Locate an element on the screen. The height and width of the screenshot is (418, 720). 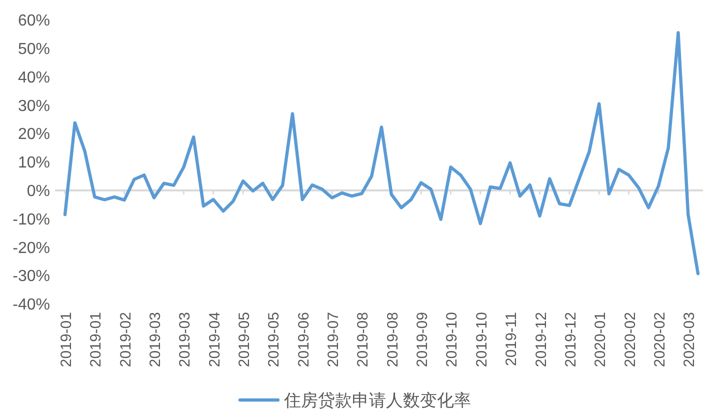
y-tick-label: -30% is located at coordinates (31, 277).